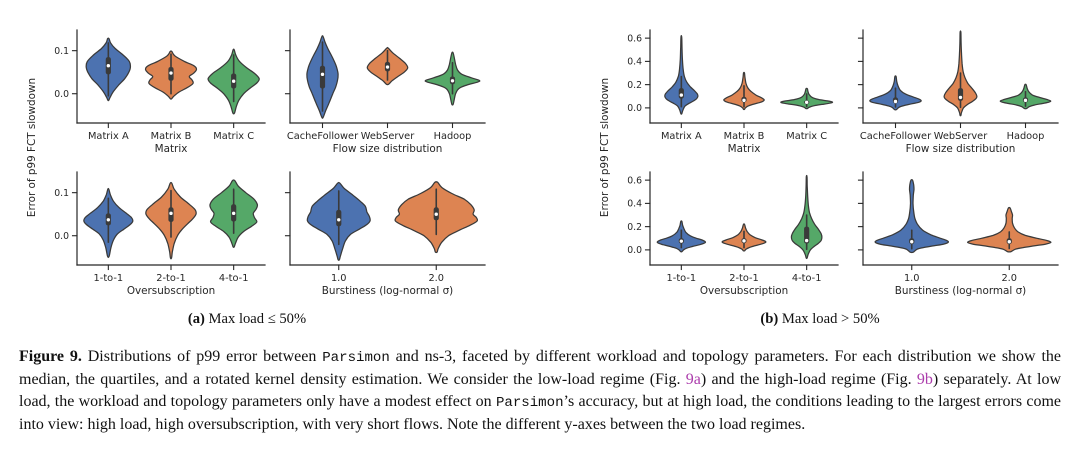  Describe the element at coordinates (681, 75) in the screenshot. I see `violin-matrix-a` at that location.